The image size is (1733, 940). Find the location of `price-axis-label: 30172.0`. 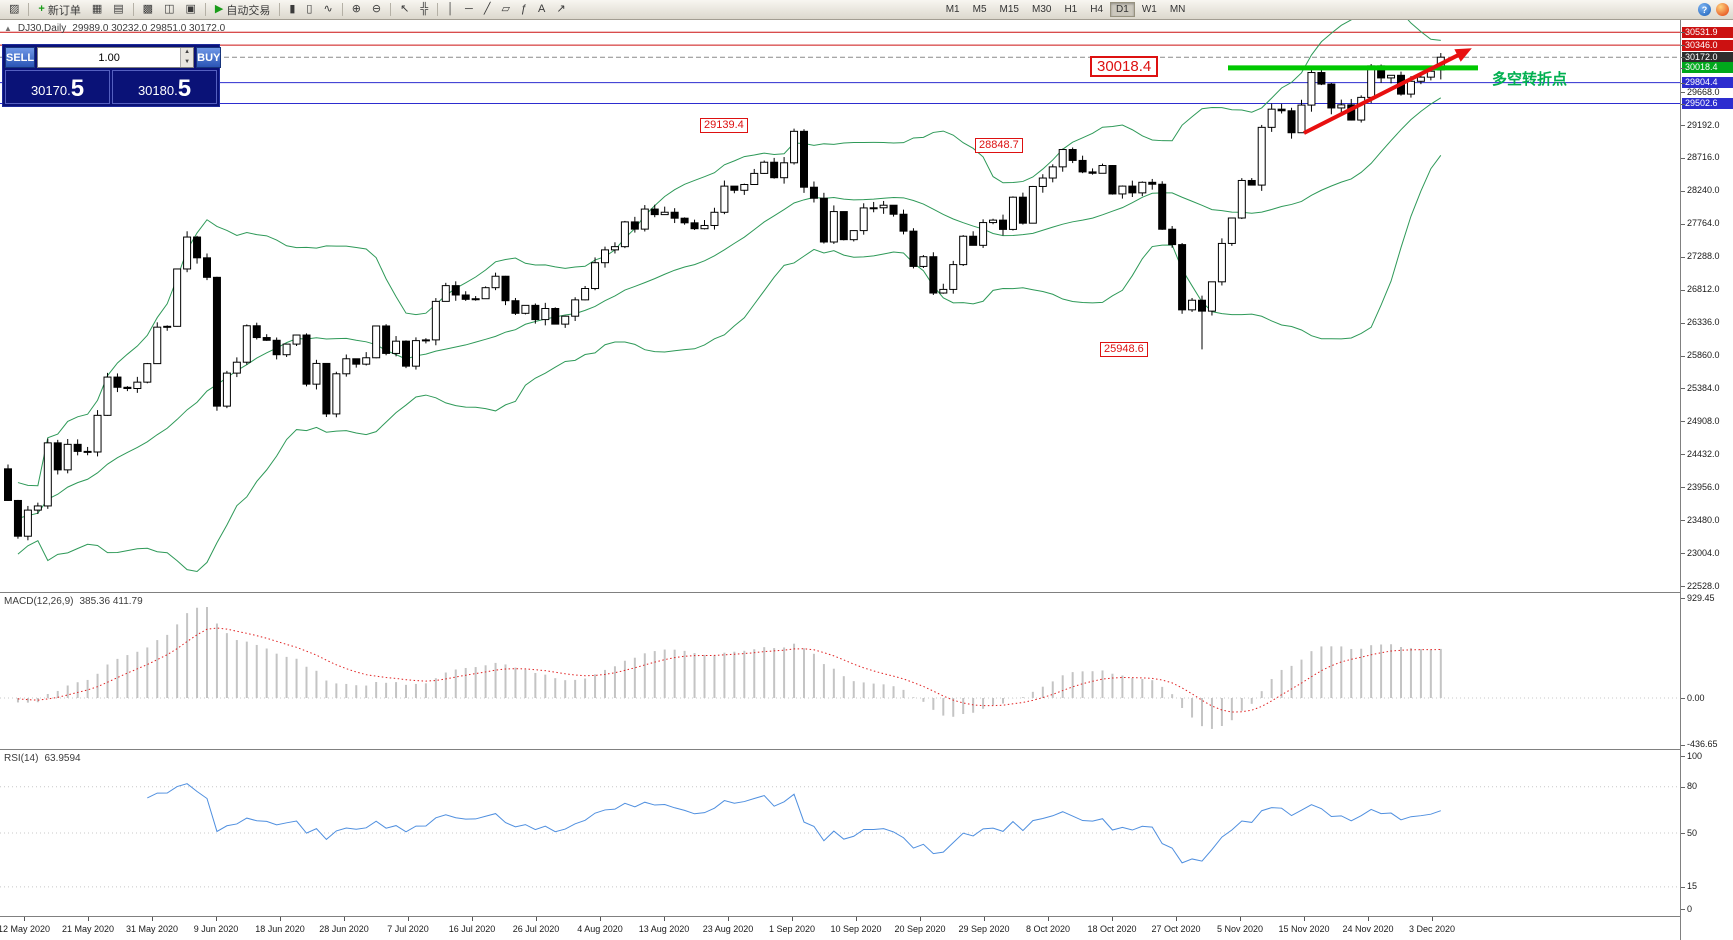

price-axis-label: 30172.0 is located at coordinates (1707, 57).